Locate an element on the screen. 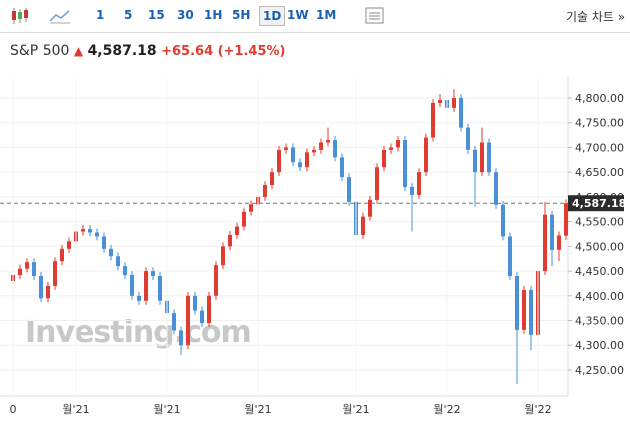 The image size is (630, 422). y-tick-label: 4,650.00 is located at coordinates (599, 172).